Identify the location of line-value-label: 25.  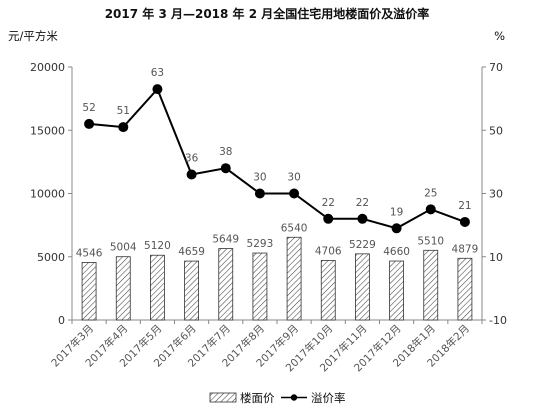
(430, 193).